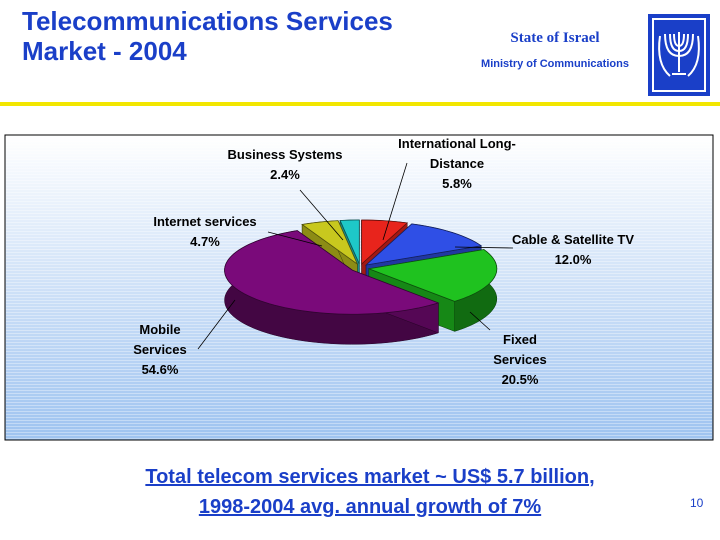  I want to click on page-number: 10, so click(697, 503).